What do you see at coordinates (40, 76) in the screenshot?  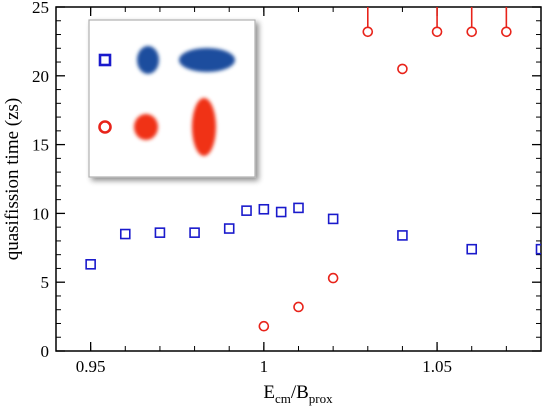 I see `y-tick-label: 20` at bounding box center [40, 76].